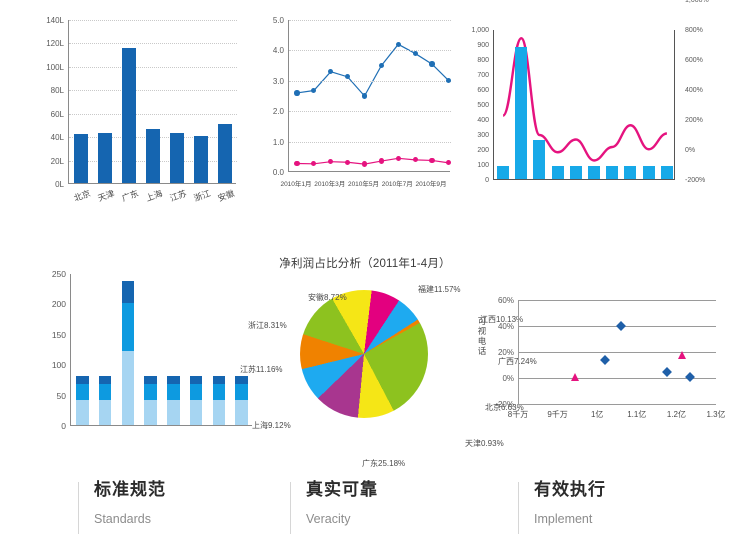 The image size is (750, 560). What do you see at coordinates (63, 426) in the screenshot?
I see `stacked-chart-y-tick-label: 0` at bounding box center [63, 426].